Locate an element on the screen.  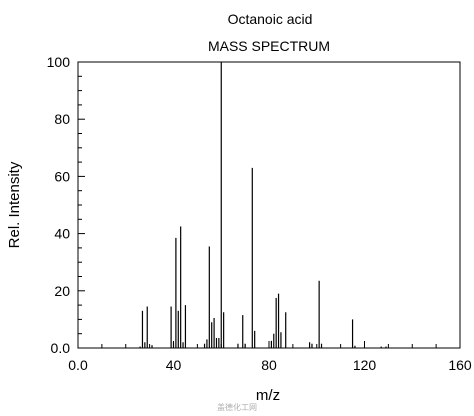
x-tick-label: 0.0 is located at coordinates (78, 365).